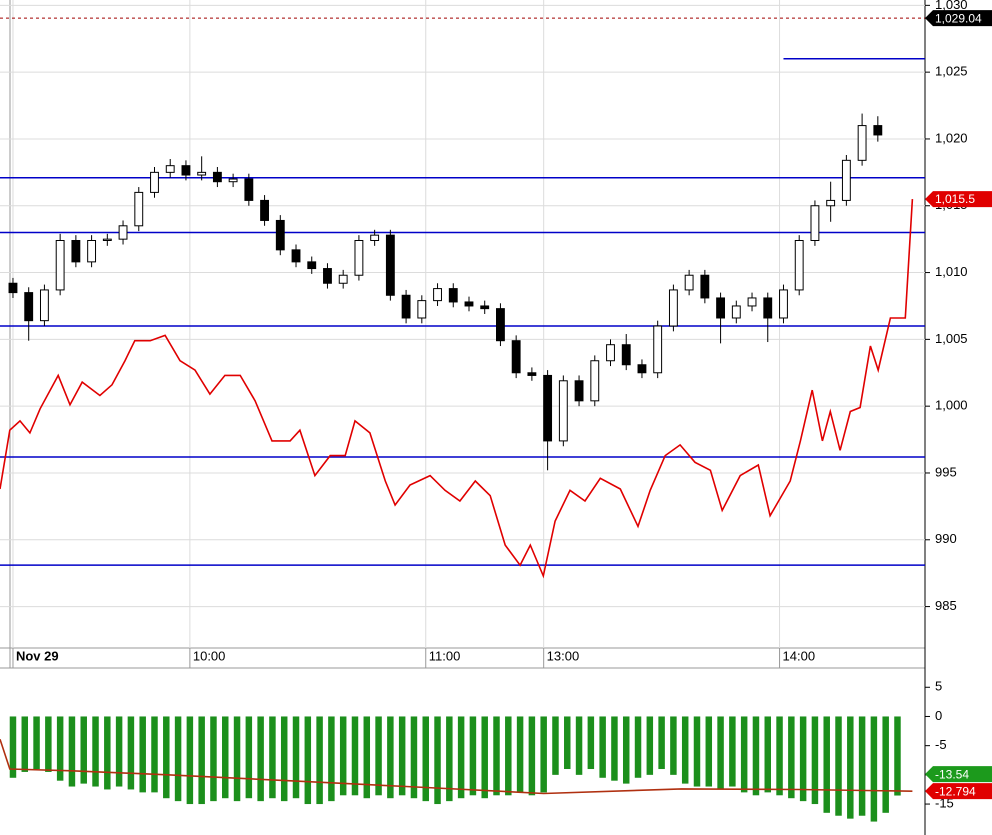  What do you see at coordinates (944, 802) in the screenshot?
I see `y-tick-label: -15` at bounding box center [944, 802].